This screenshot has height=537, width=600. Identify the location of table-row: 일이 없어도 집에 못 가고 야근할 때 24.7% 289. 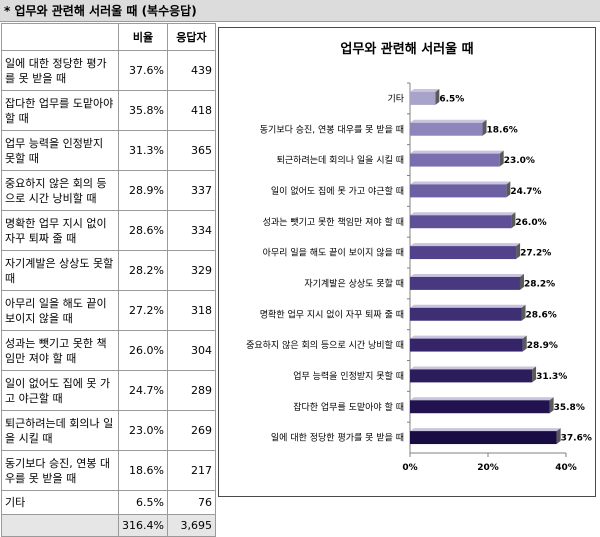
(108, 390).